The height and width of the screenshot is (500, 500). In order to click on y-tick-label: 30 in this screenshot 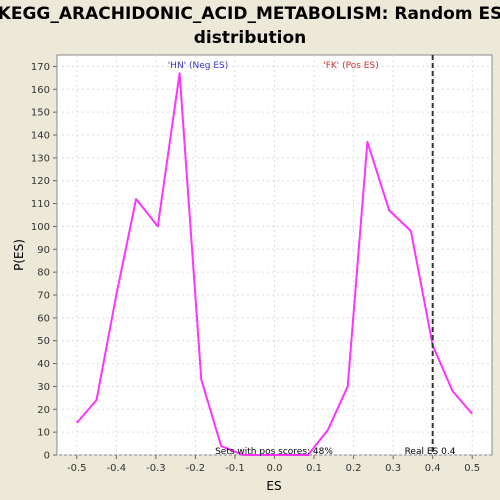, I will do `click(43, 387)`.